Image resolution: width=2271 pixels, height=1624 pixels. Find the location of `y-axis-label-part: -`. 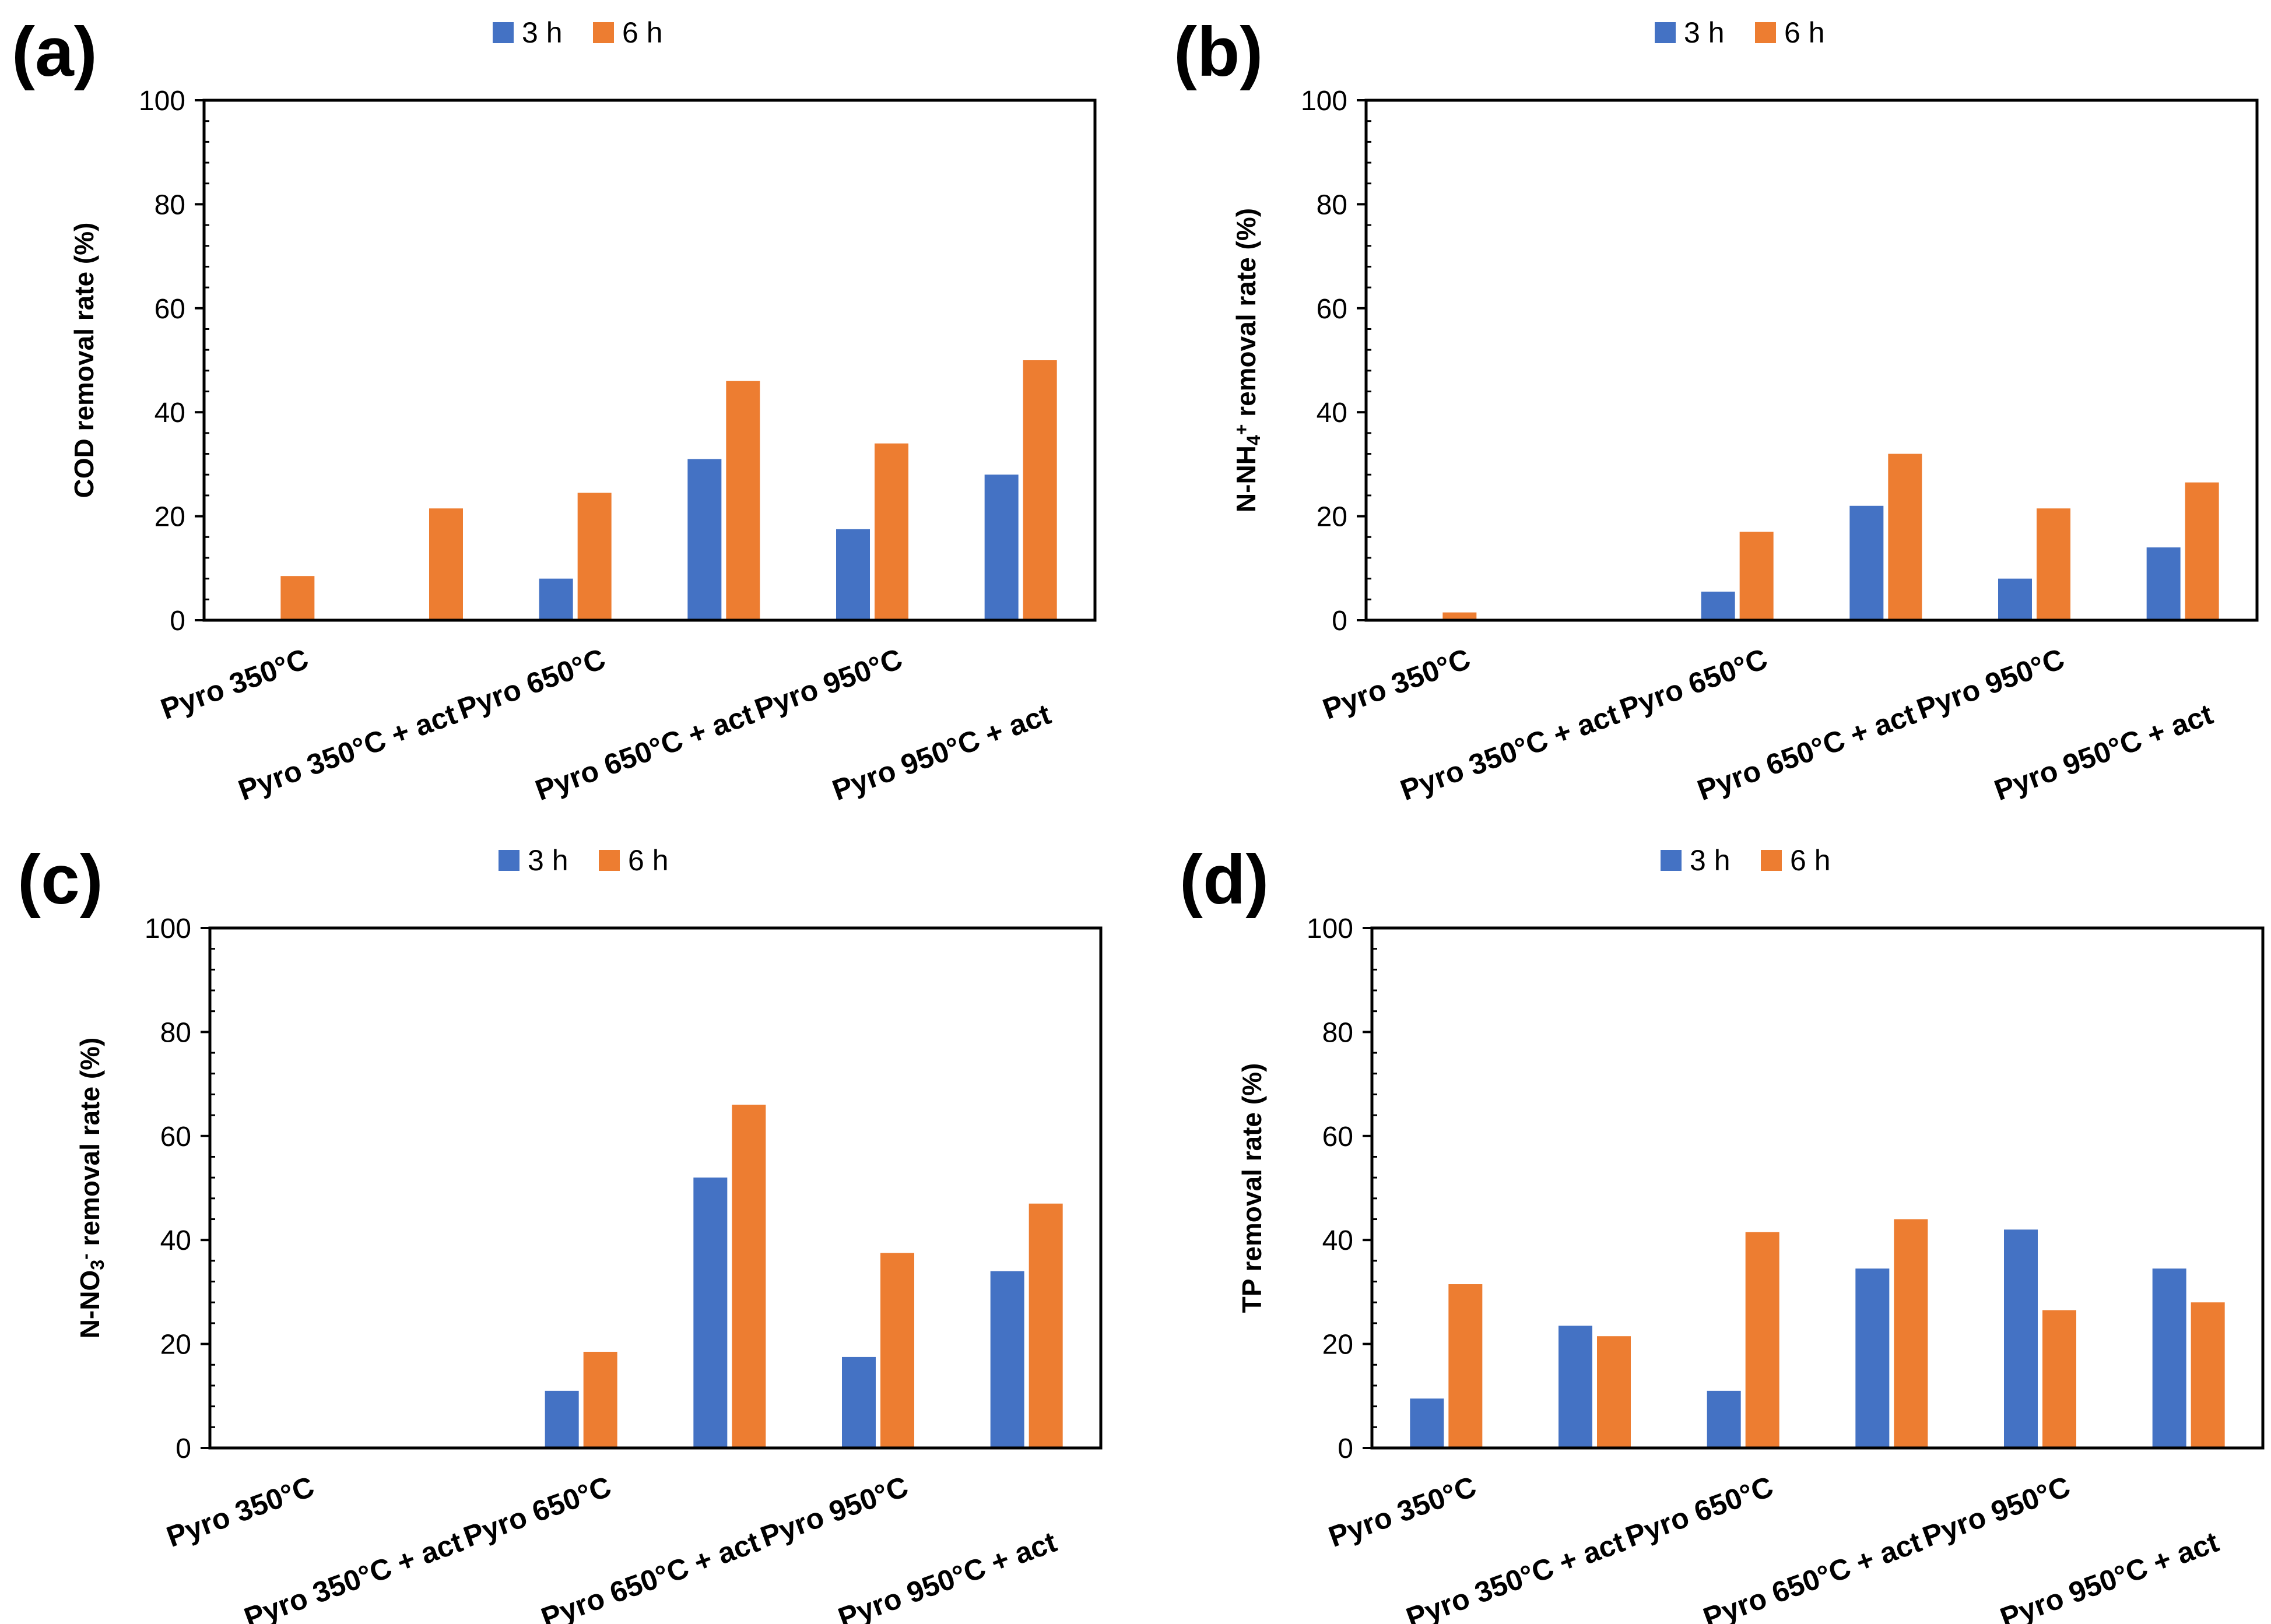

y-axis-label-part: - is located at coordinates (85, 1256).